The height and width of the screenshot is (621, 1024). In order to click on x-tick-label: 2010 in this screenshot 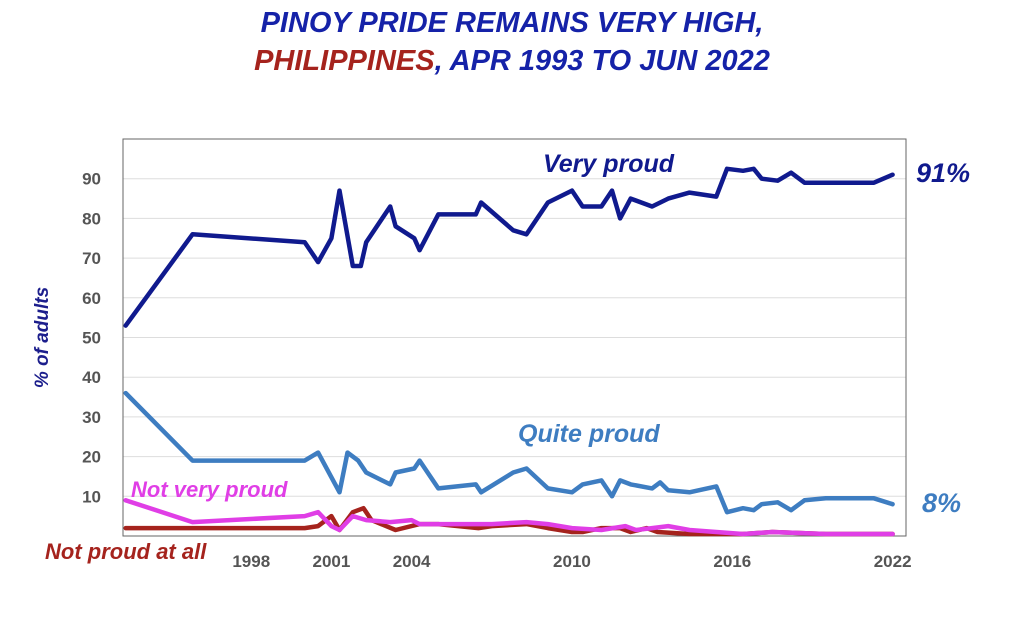, I will do `click(572, 561)`.